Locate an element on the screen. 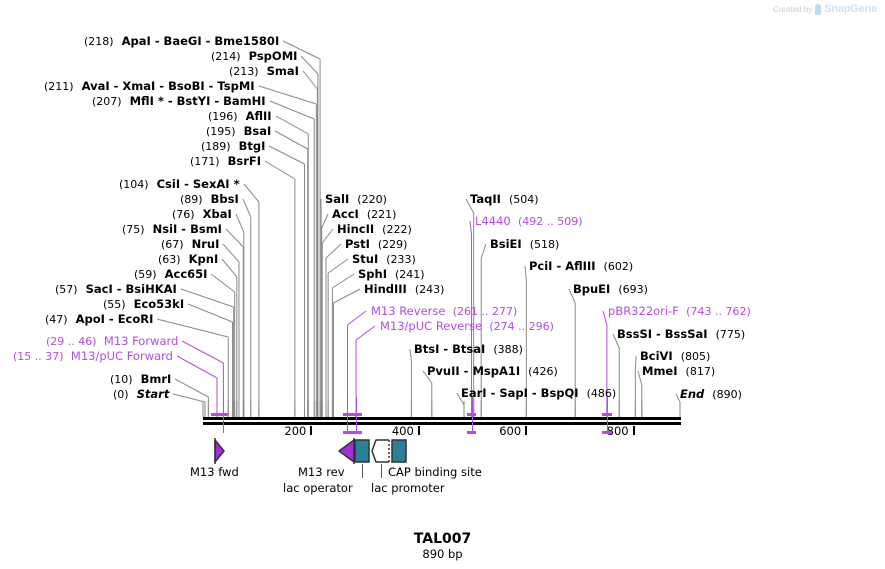  site-name: NsiI - BsmI is located at coordinates (187, 229).